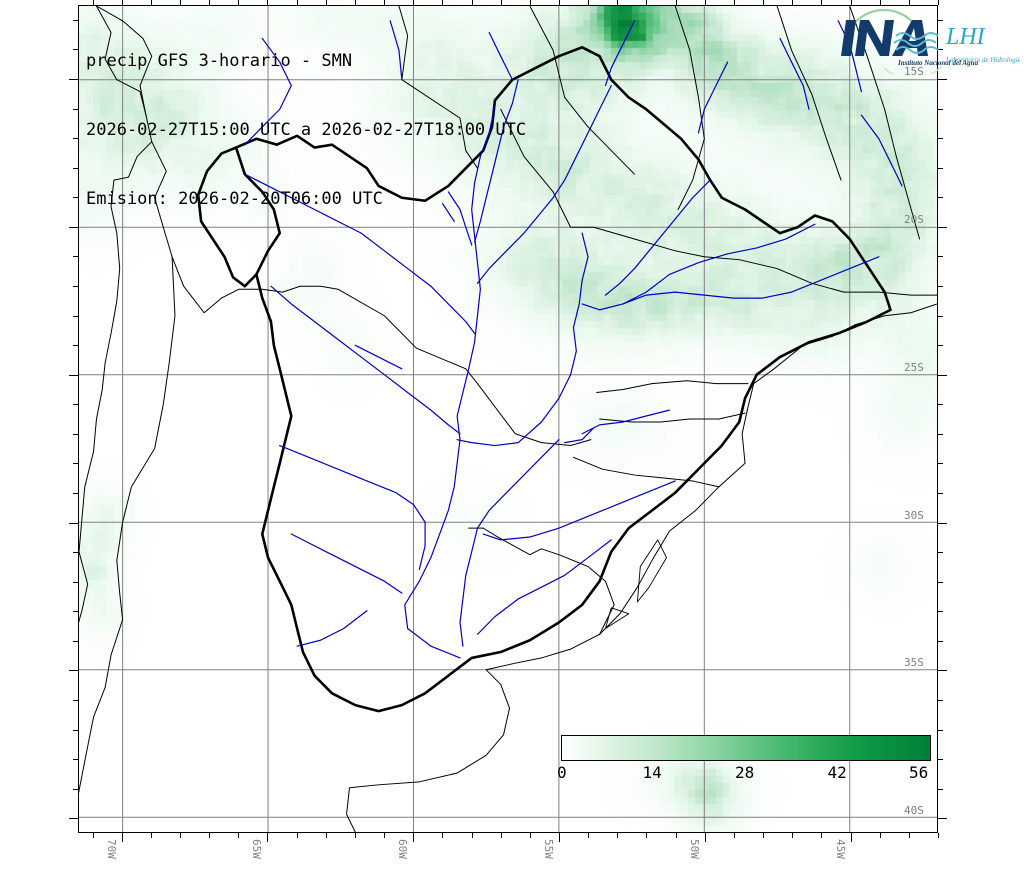 This screenshot has height=870, width=1024. Describe the element at coordinates (744, 758) in the screenshot. I see `colorbar: 0 14 28 42 56` at that location.